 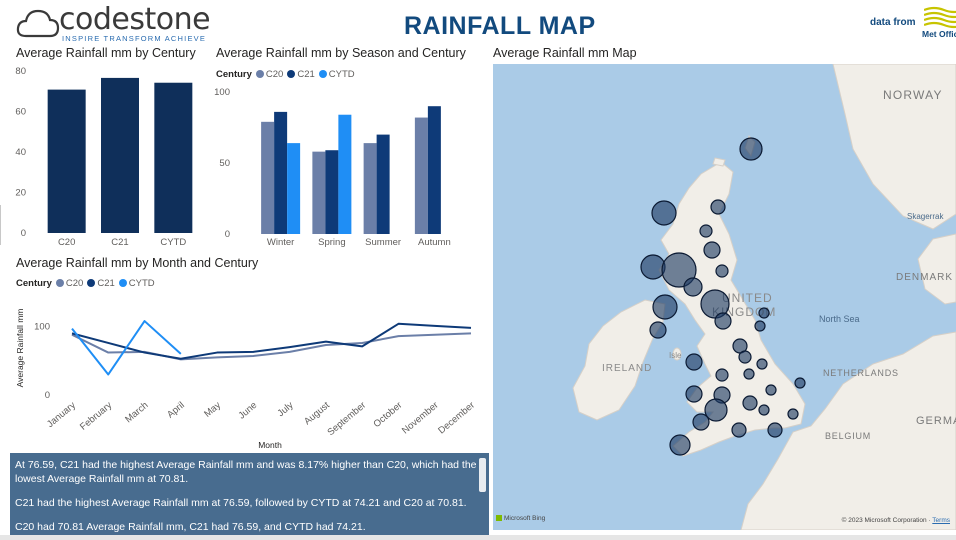 What do you see at coordinates (20, 152) in the screenshot?
I see `y-tick-label: 40` at bounding box center [20, 152].